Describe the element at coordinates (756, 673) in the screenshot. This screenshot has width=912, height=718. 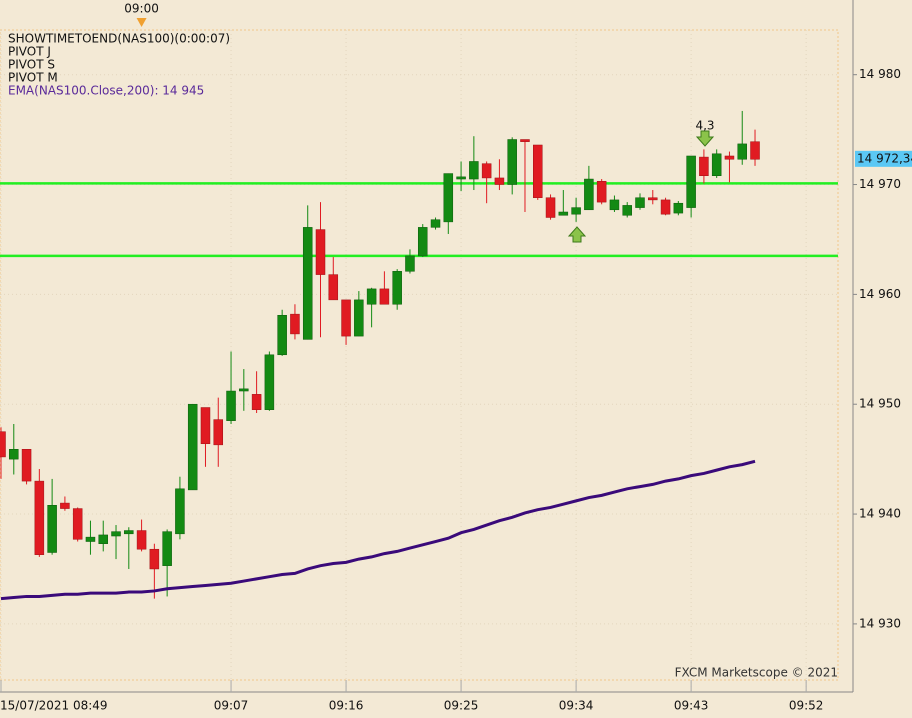
I see `watermark: FXCM Marketscope © 2021` at that location.